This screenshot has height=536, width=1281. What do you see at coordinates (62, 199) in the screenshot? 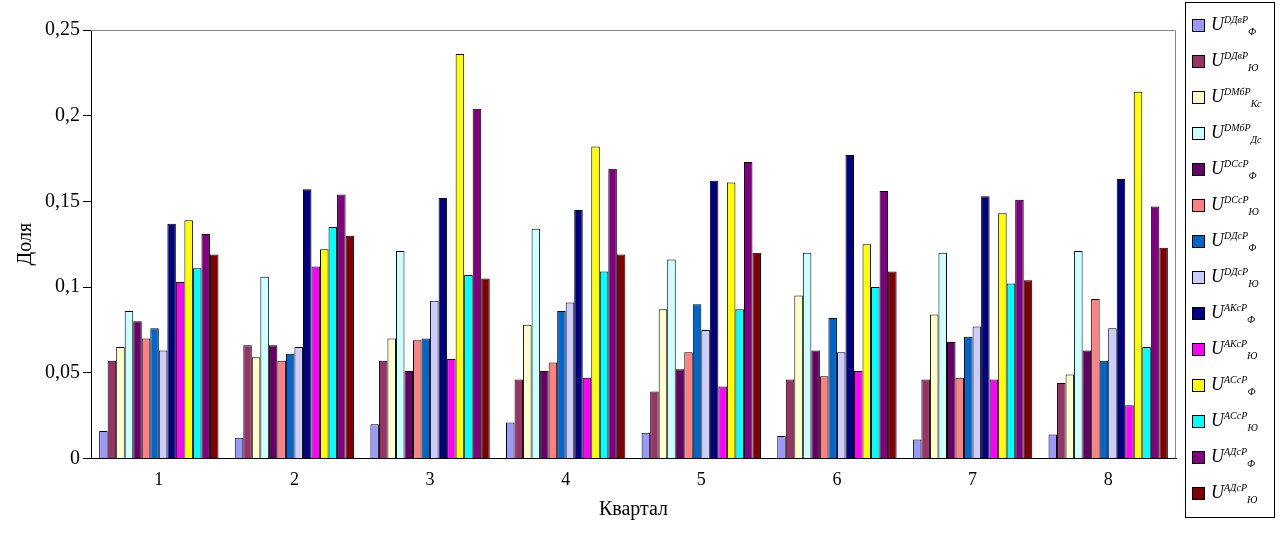
I see `y-tick-label: 0,15` at bounding box center [62, 199].